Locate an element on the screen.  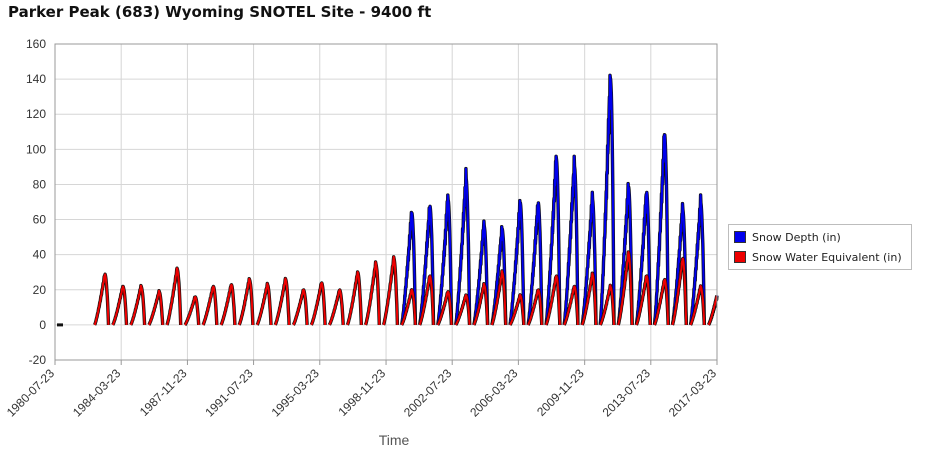
y-tick-label: 100 is located at coordinates (36, 149).